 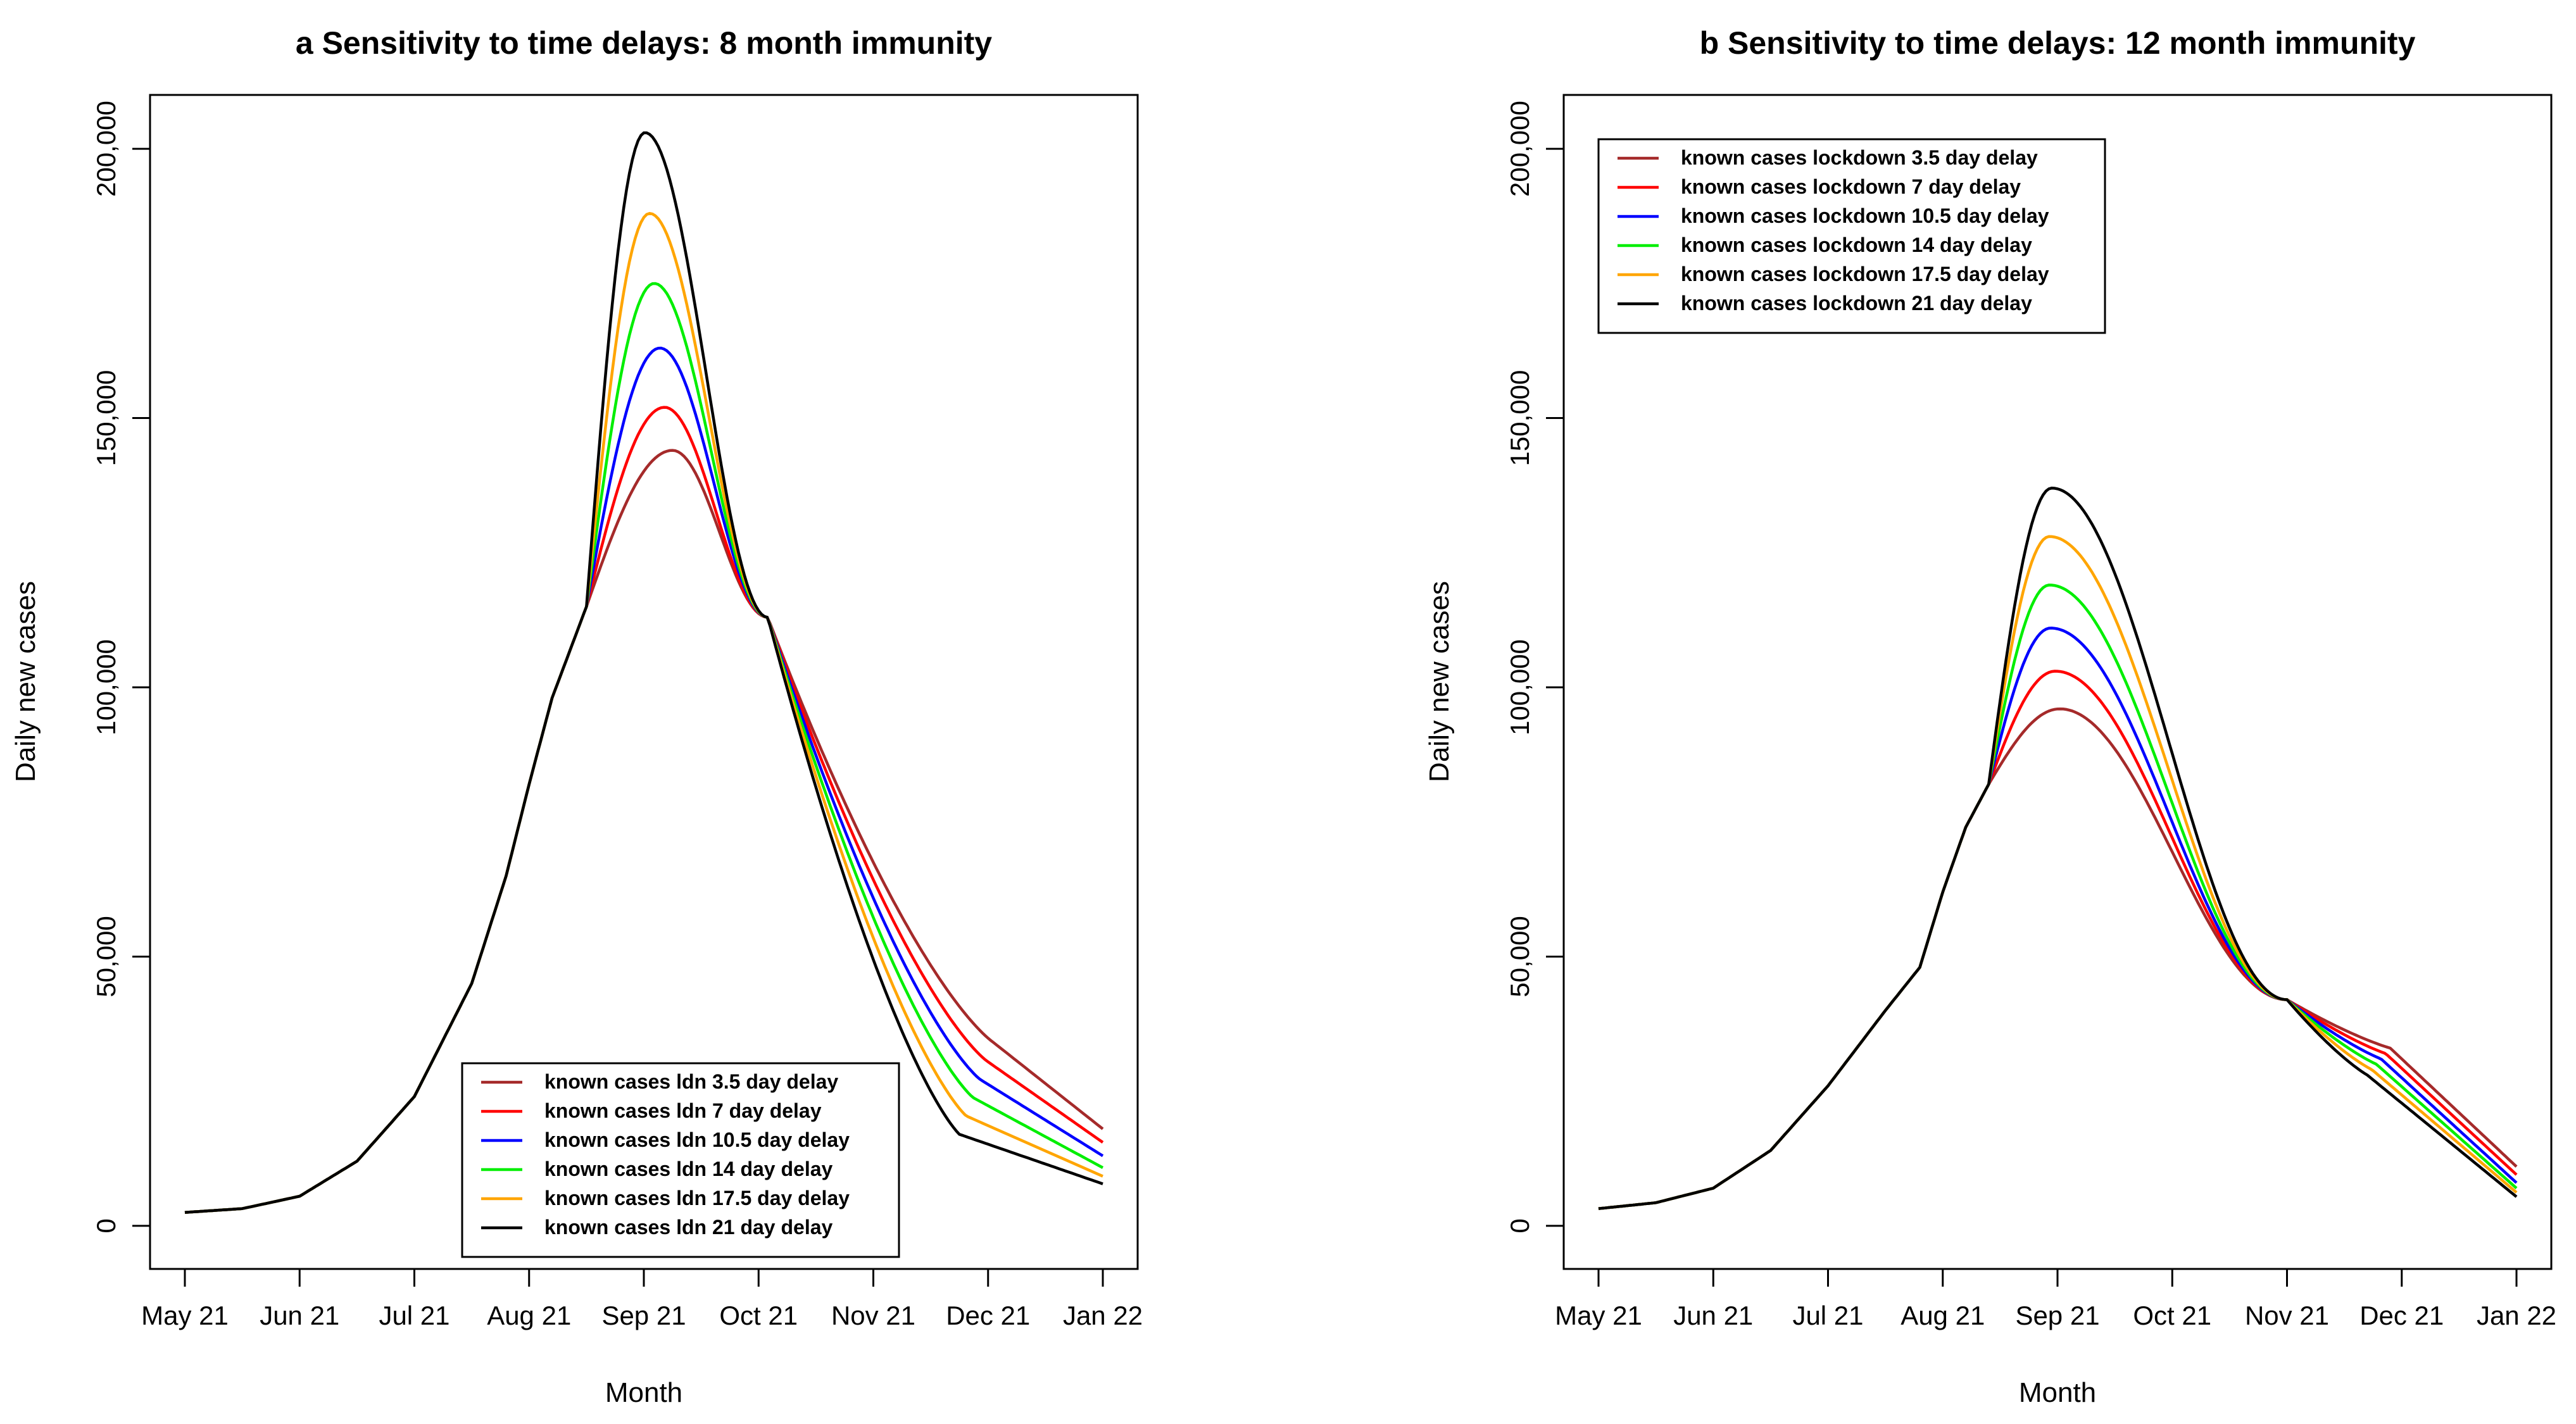 What do you see at coordinates (688, 1227) in the screenshot?
I see `legend-label: known cases ldn 21 day delay` at bounding box center [688, 1227].